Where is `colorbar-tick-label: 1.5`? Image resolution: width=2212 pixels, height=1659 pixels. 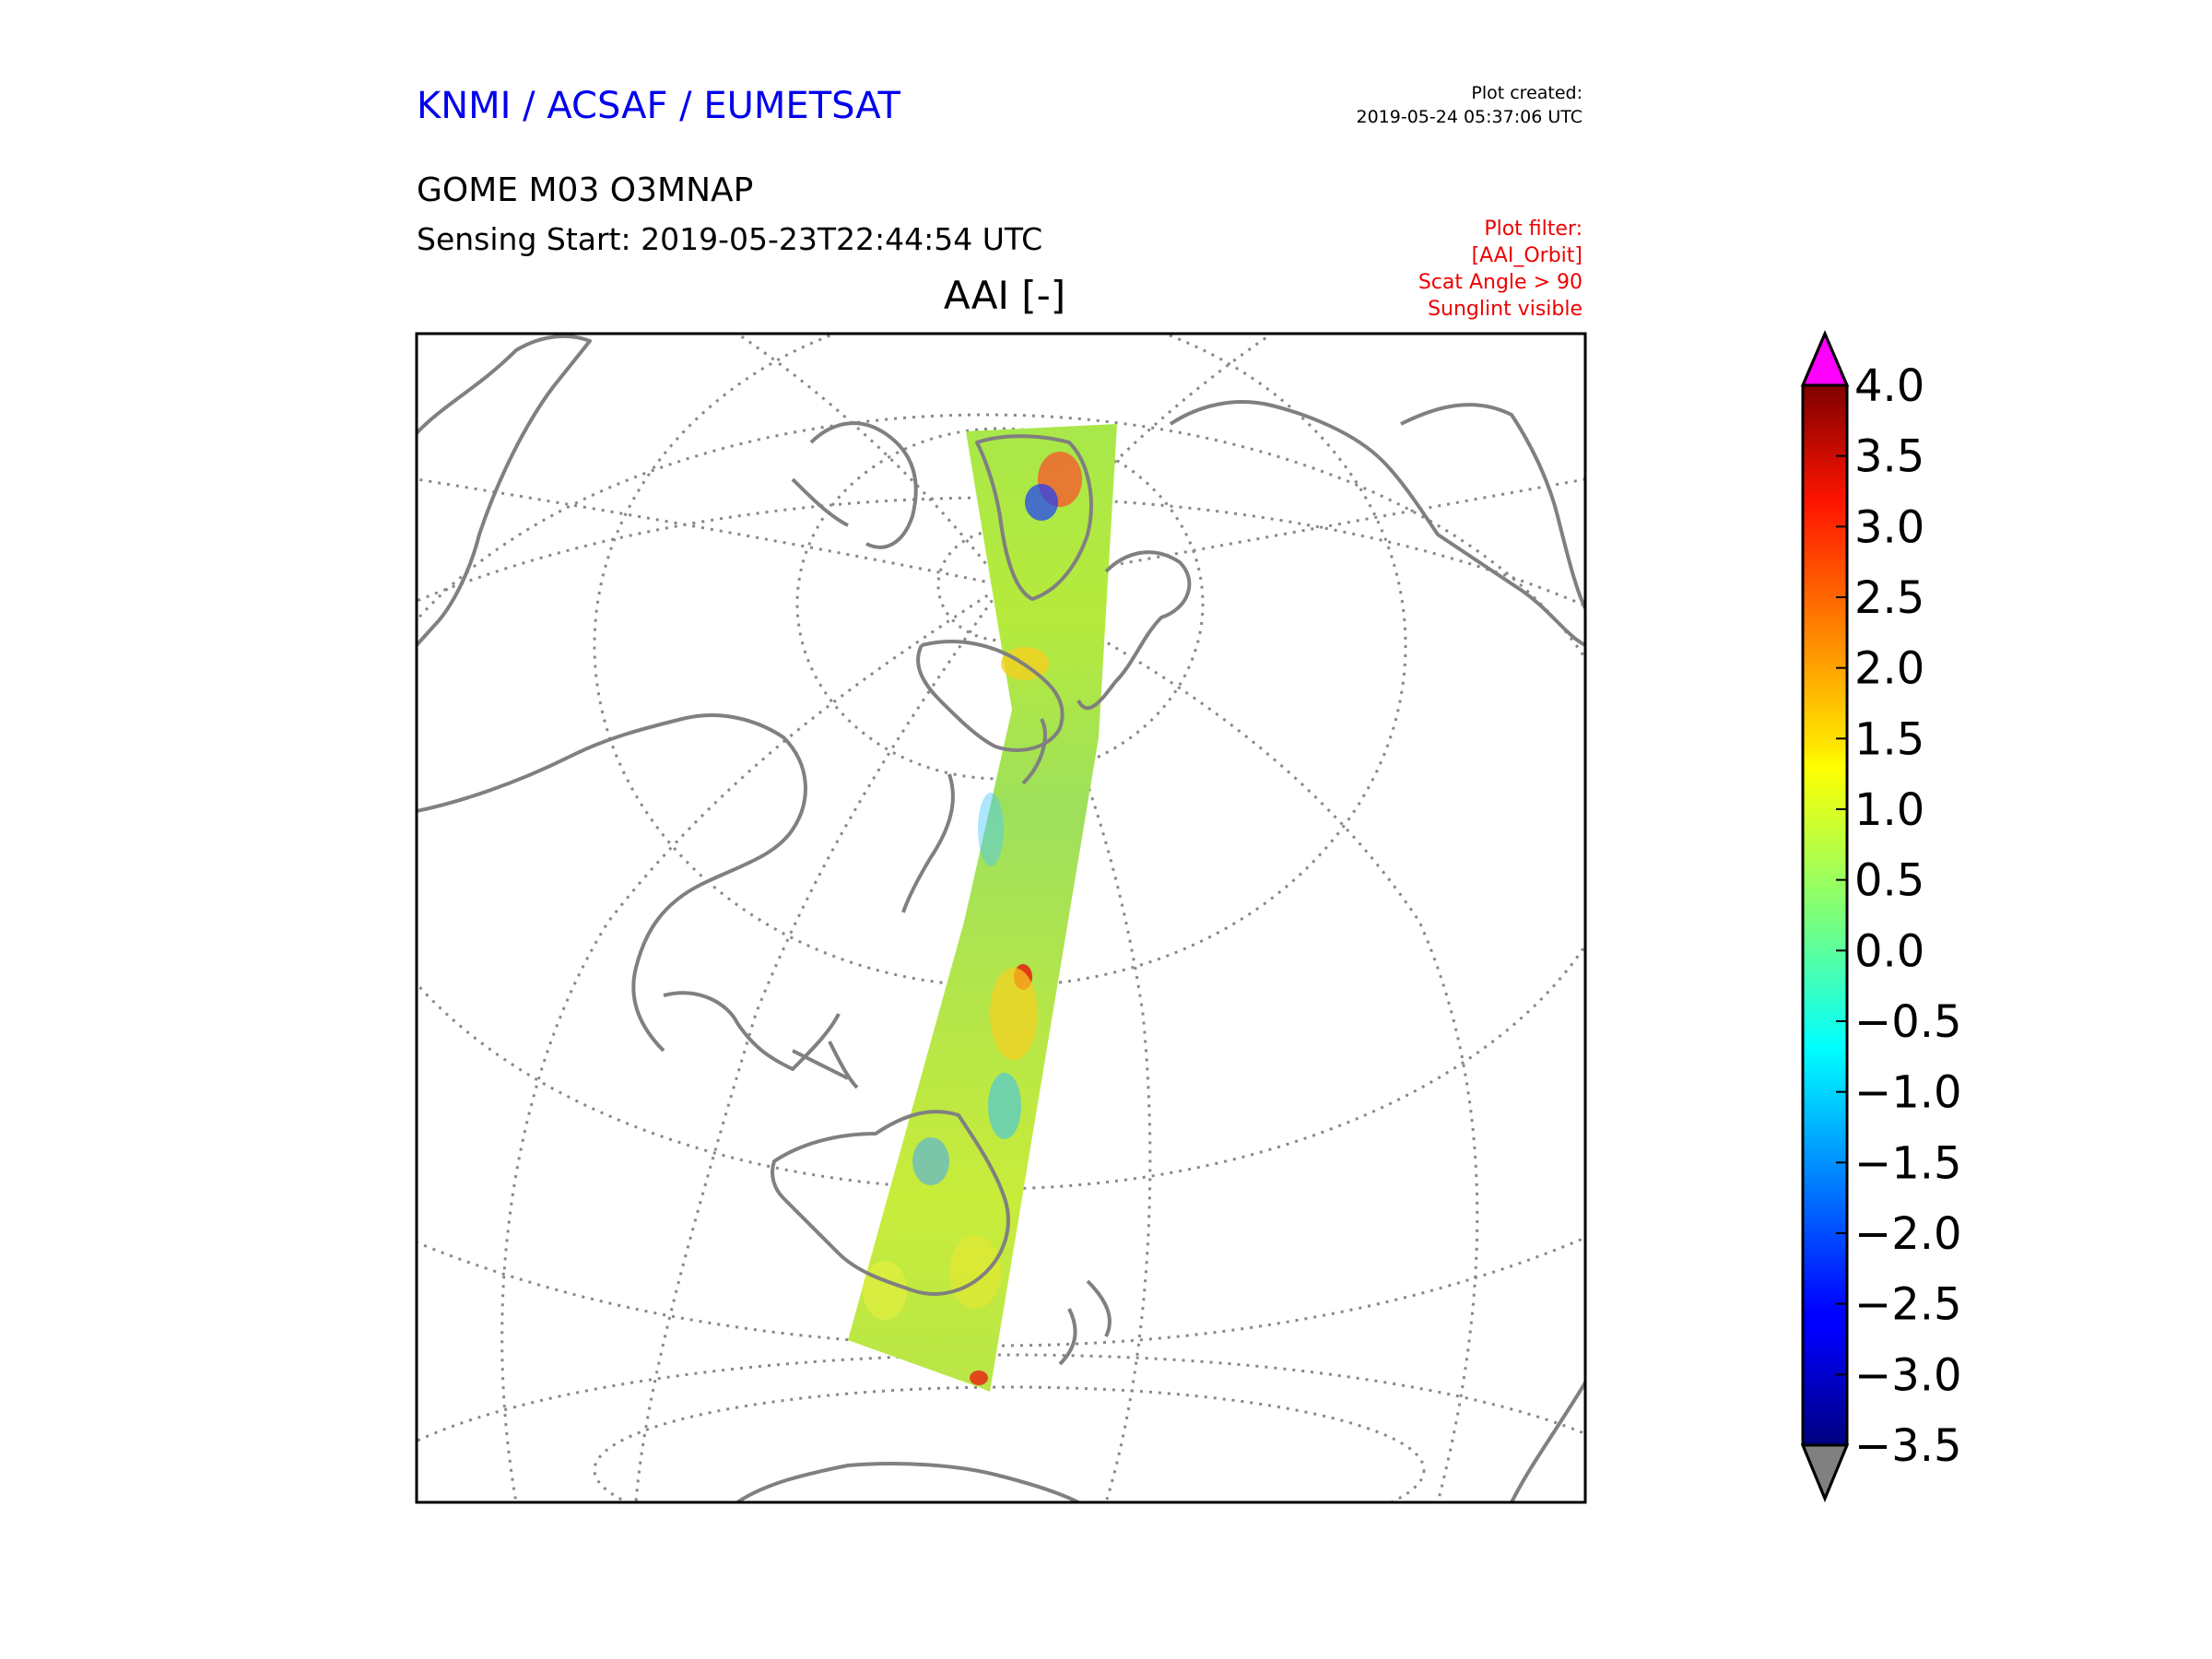
colorbar-tick-label: 1.5 is located at coordinates (1889, 739).